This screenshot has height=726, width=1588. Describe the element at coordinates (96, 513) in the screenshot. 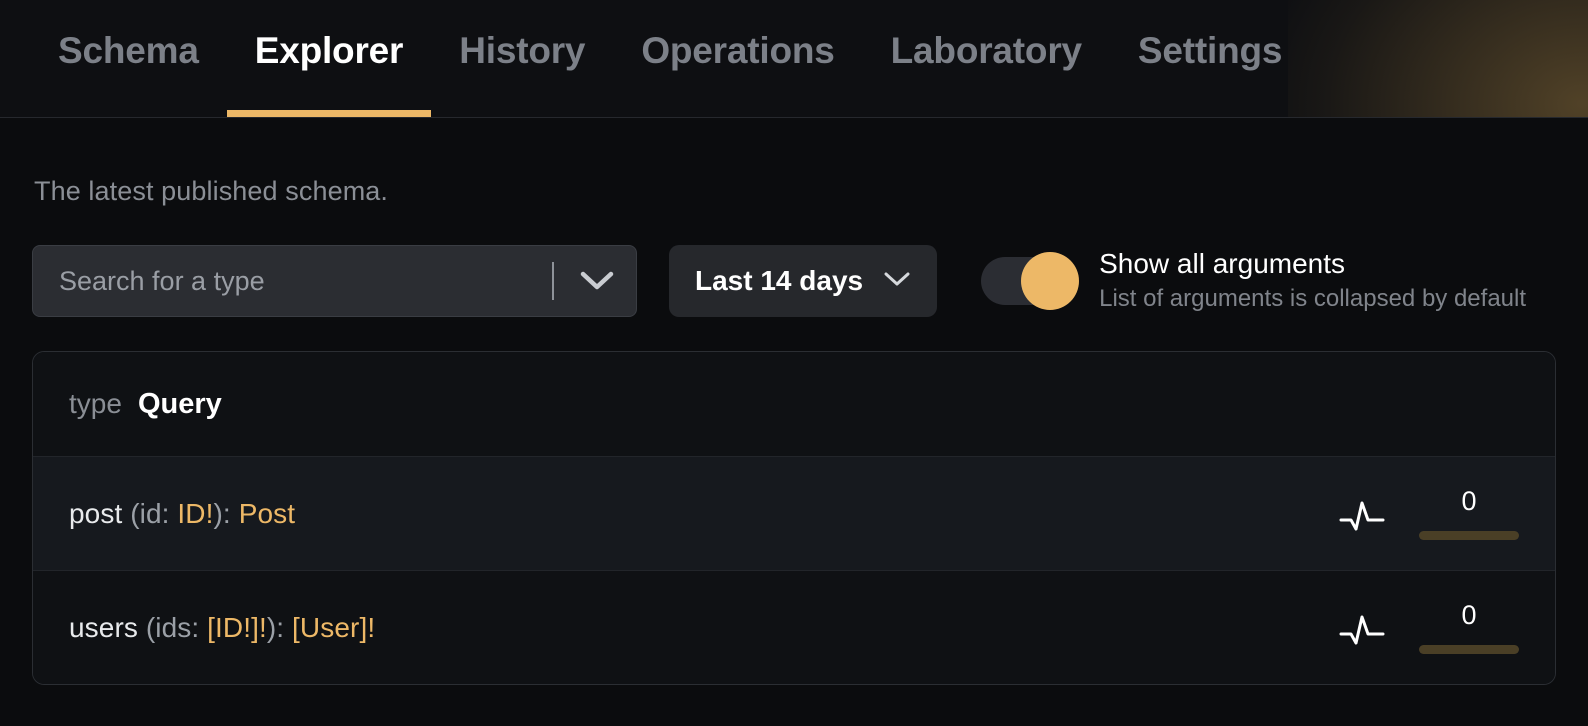

I see `field-name: post` at that location.